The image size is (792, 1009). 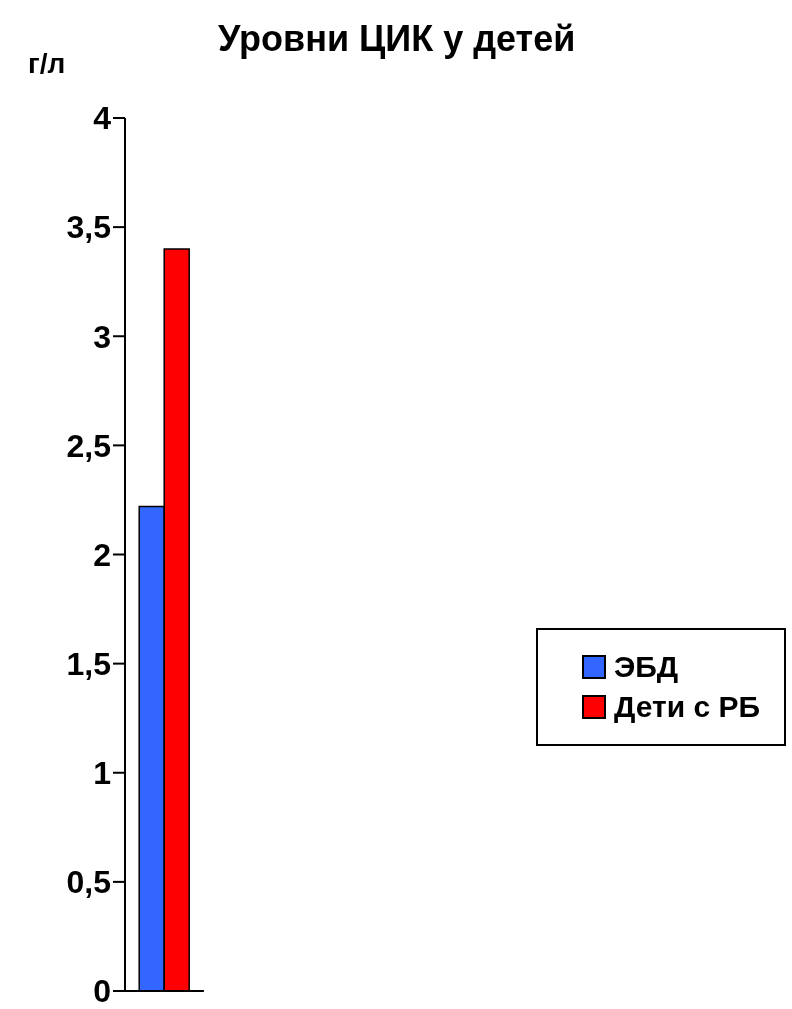 What do you see at coordinates (88, 445) in the screenshot?
I see `y-tick-label: 2,5` at bounding box center [88, 445].